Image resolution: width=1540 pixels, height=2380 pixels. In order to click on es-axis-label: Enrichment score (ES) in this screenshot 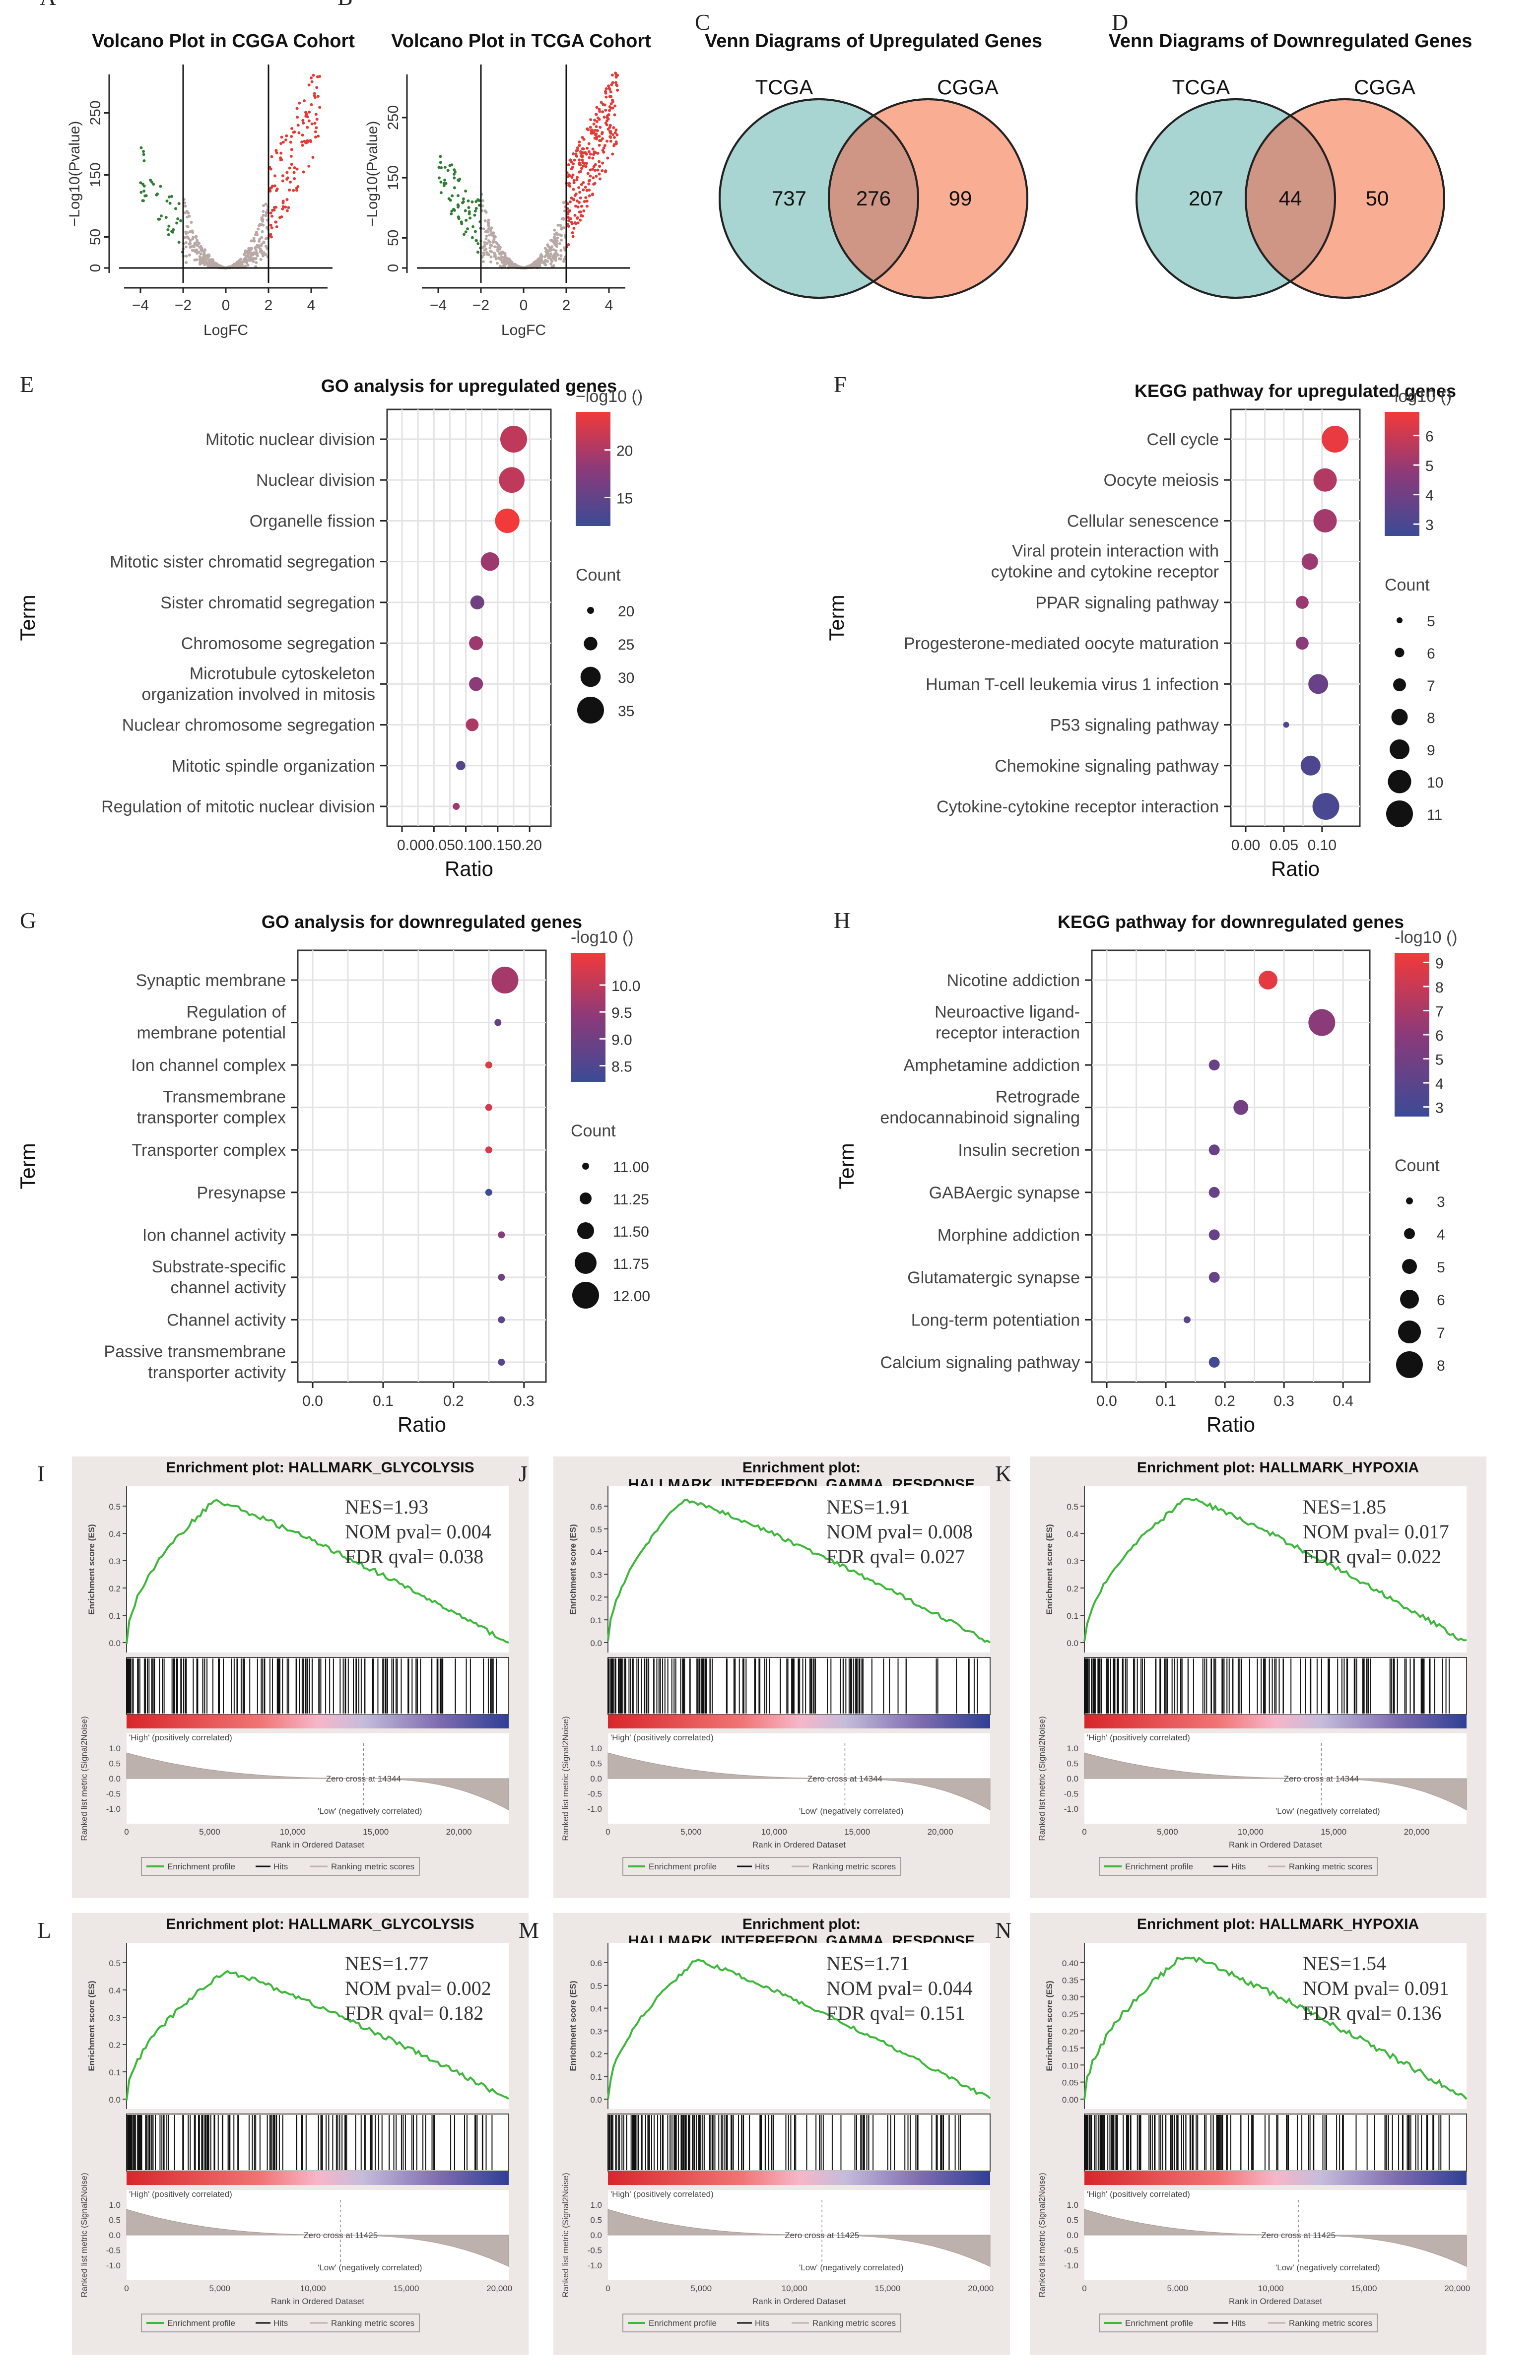, I will do `click(1049, 2026)`.